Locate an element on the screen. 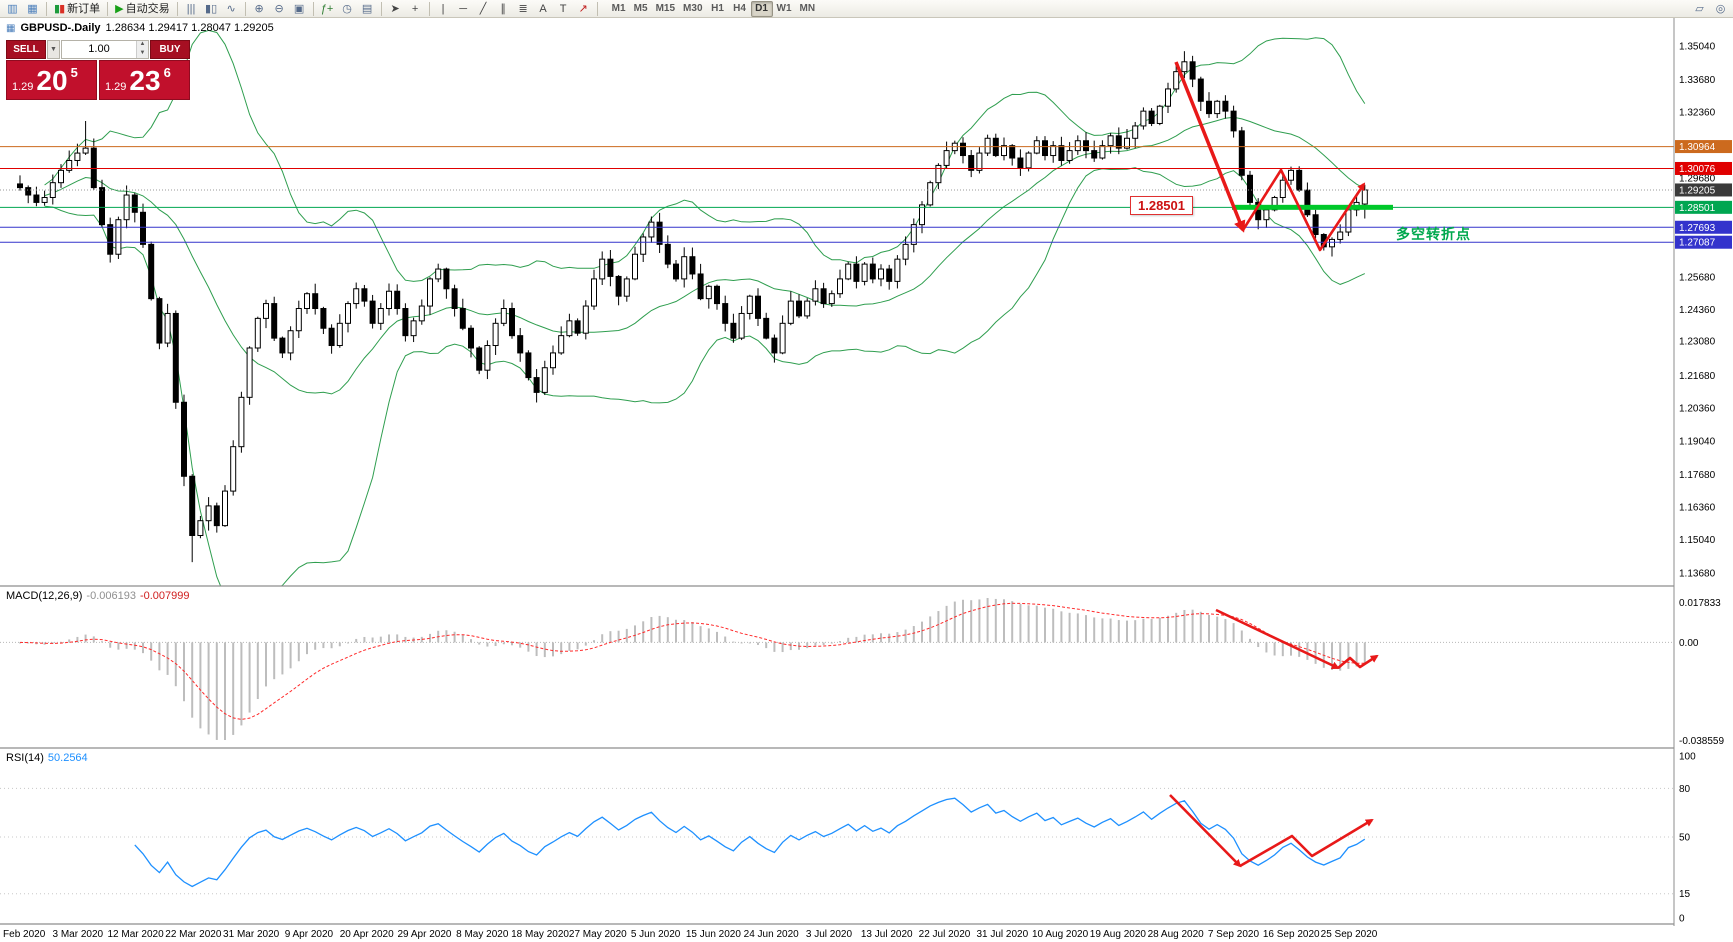 Image resolution: width=1733 pixels, height=942 pixels. svg-text: 13 Jul 2020 is located at coordinates (887, 934).